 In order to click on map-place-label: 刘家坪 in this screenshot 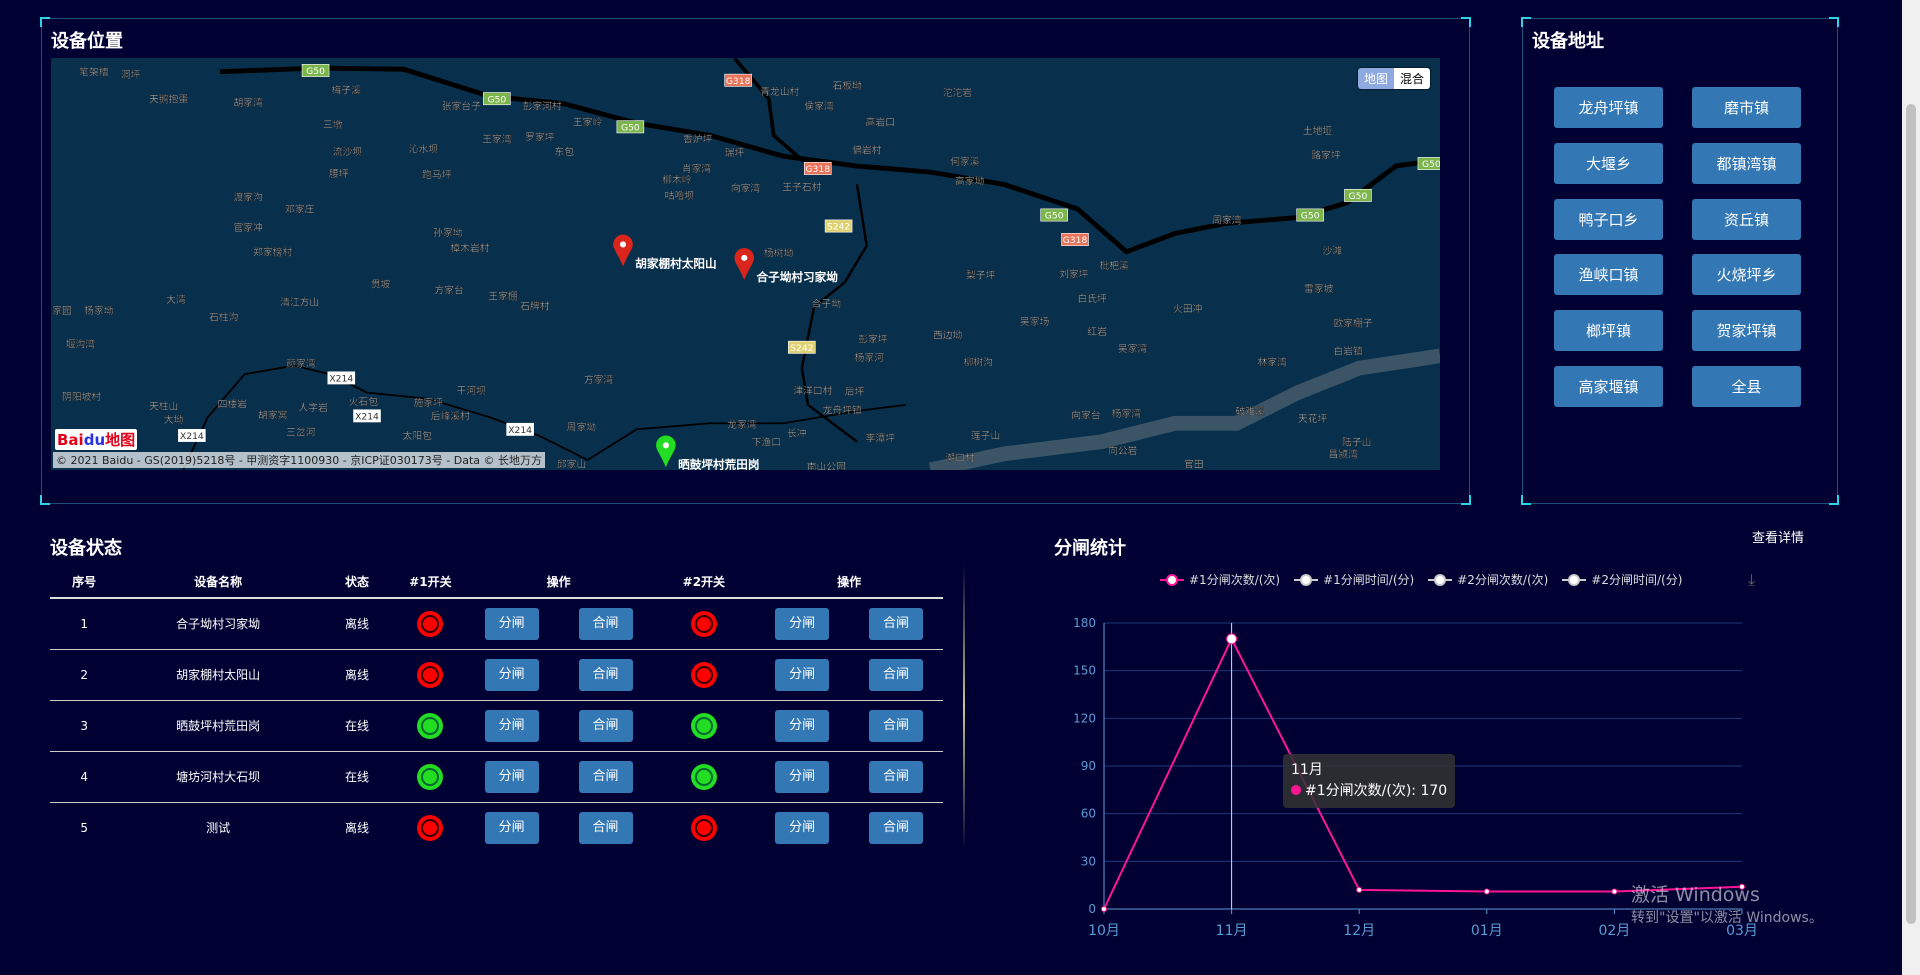, I will do `click(1074, 273)`.